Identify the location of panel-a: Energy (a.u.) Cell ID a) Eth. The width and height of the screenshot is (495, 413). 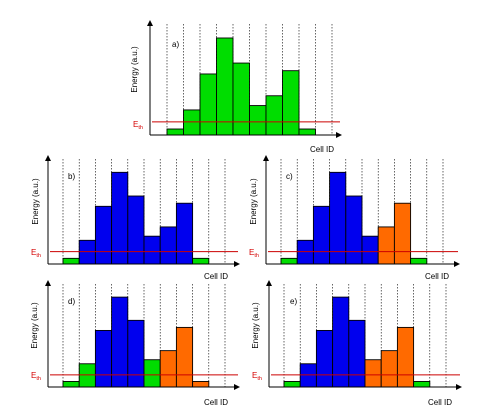
(236, 87).